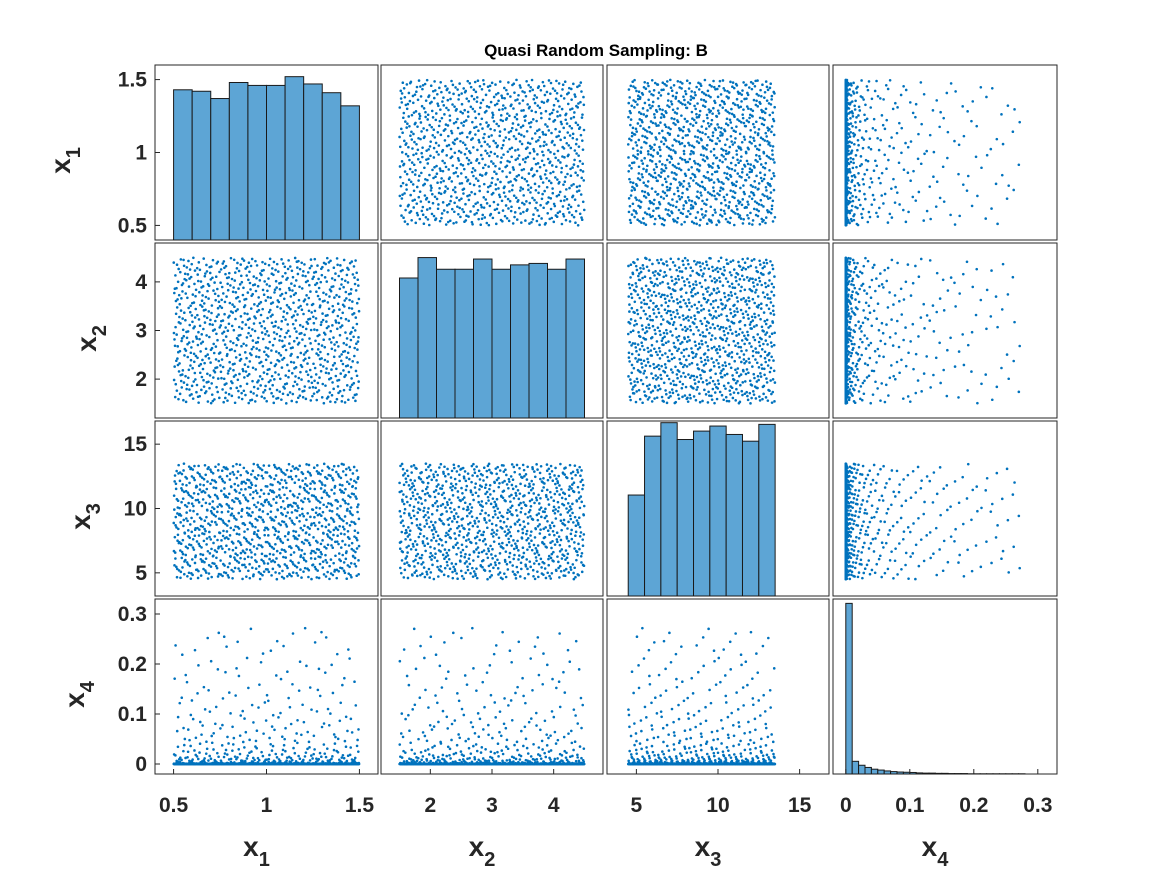  Describe the element at coordinates (557, 343) in the screenshot. I see `histogram-bar-x2` at that location.